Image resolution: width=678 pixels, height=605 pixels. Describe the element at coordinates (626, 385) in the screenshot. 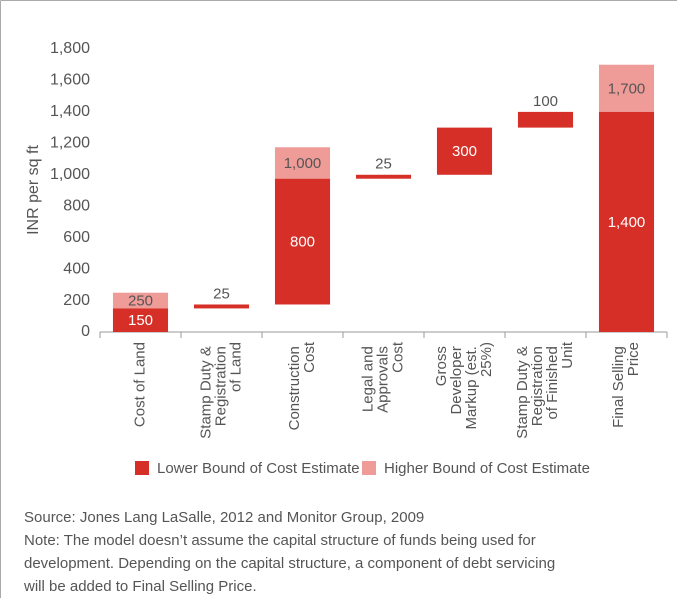

I see `x-tick-label: Final Selling Price` at that location.